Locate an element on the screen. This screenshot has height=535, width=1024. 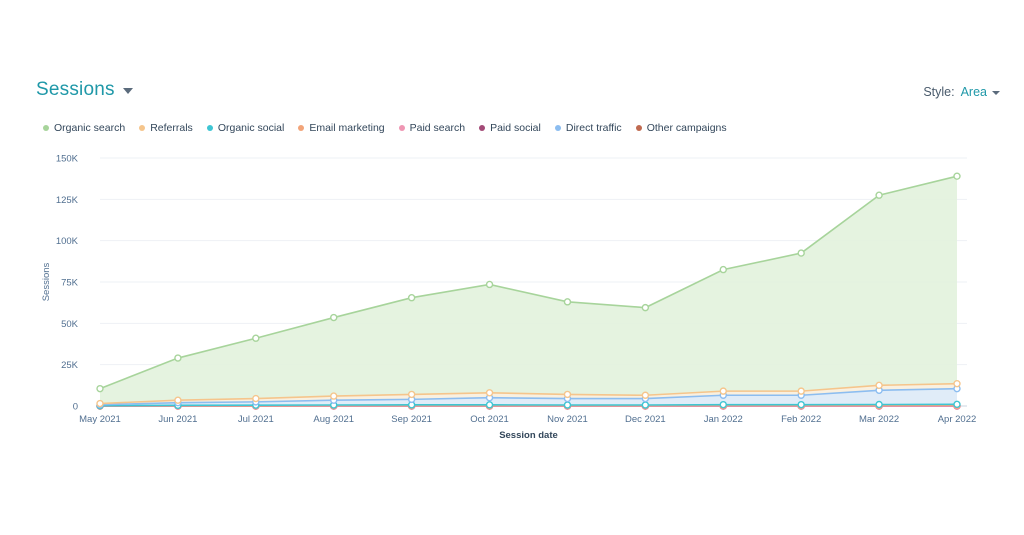
style-dropdown: Area is located at coordinates (980, 92).